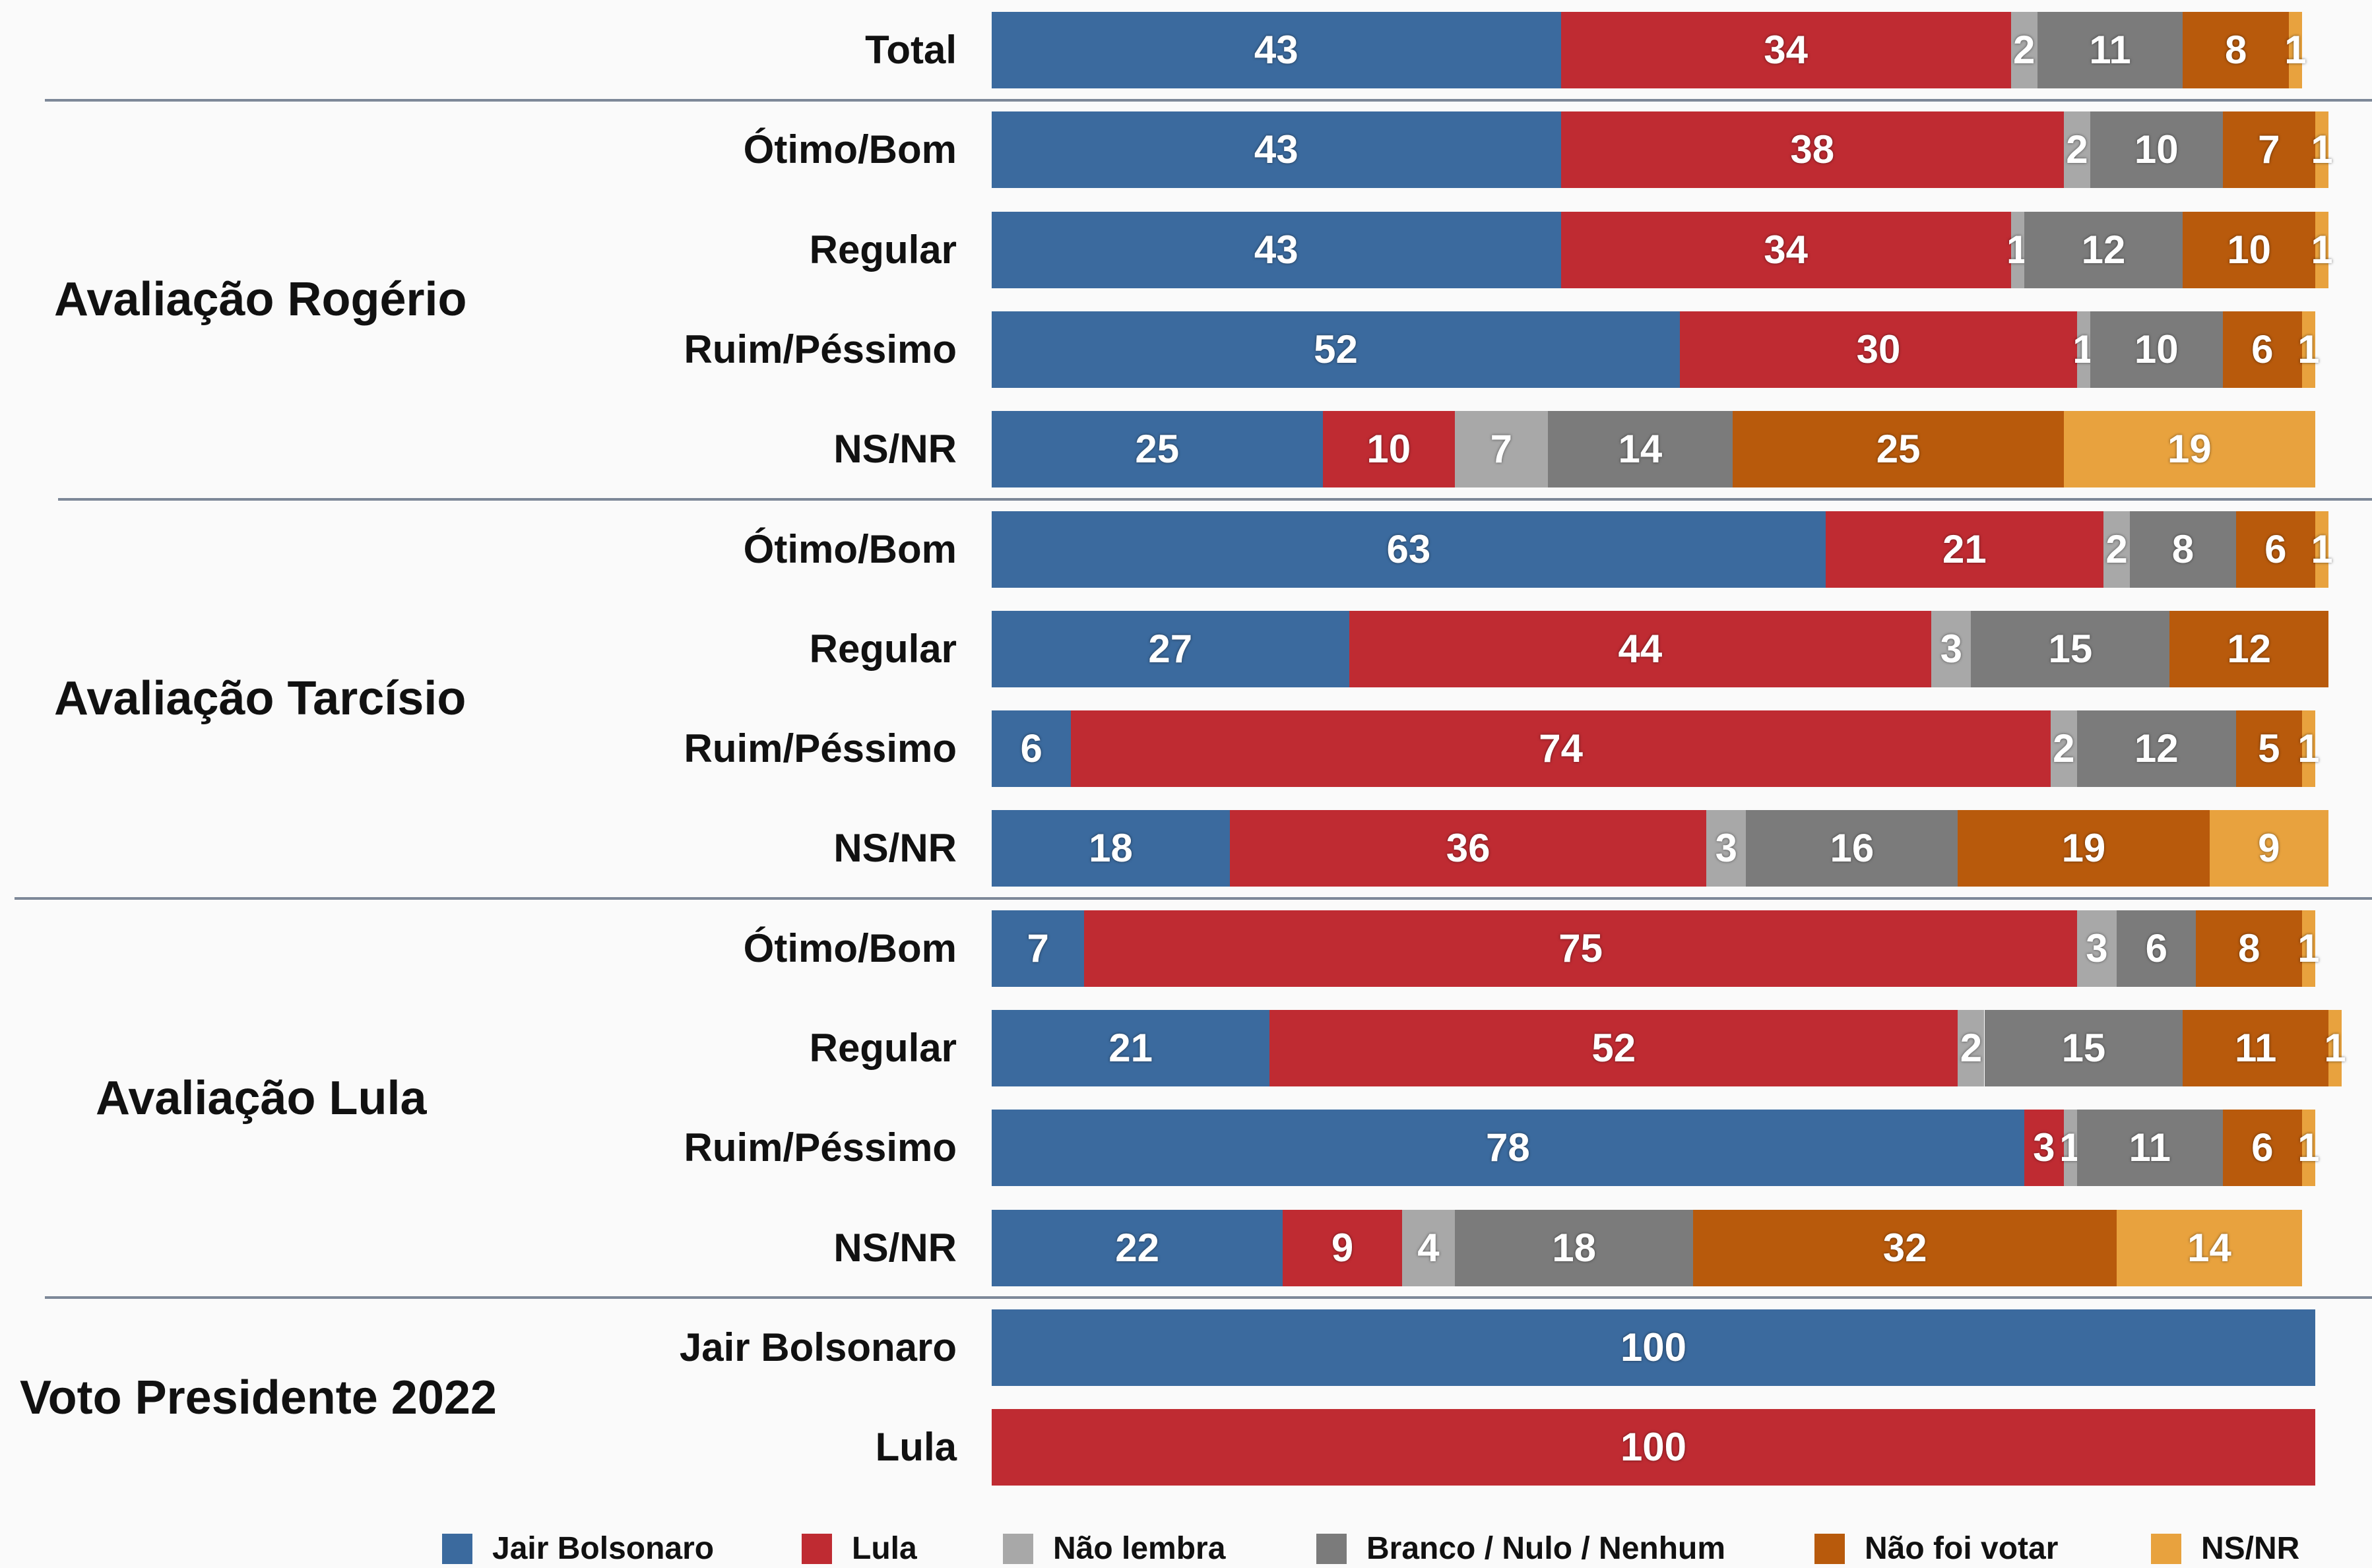 This screenshot has height=1568, width=2372. I want to click on bar-segment: 38, so click(1812, 150).